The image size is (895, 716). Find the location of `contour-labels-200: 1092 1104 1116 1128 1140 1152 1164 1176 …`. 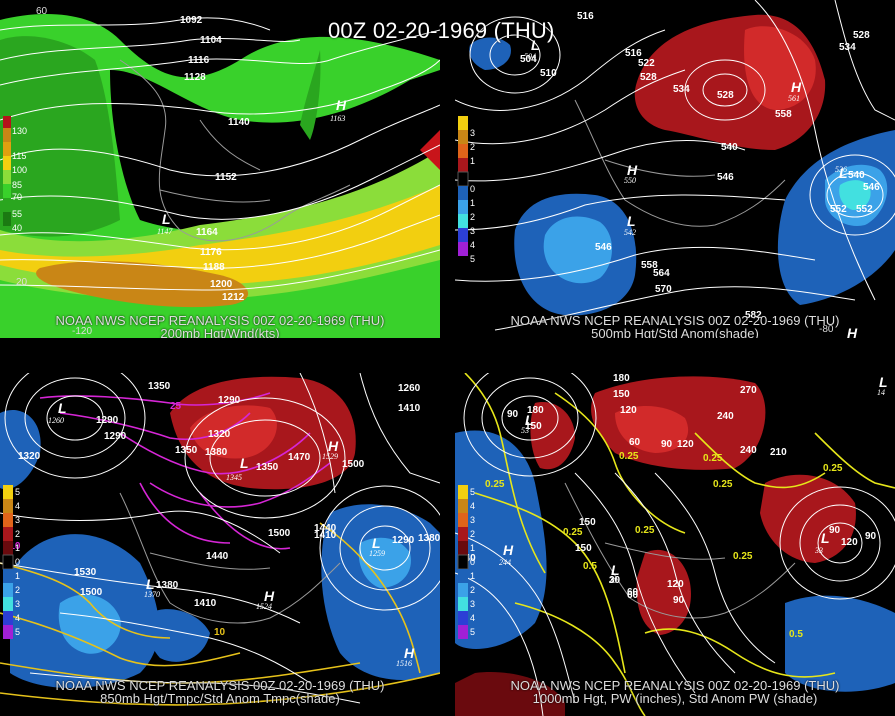

contour-labels-200: 1092 1104 1116 1128 1140 1152 1164 1176 … is located at coordinates (215, 159).